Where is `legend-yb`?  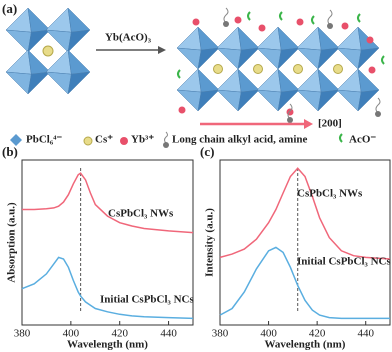 legend-yb is located at coordinates (124, 141).